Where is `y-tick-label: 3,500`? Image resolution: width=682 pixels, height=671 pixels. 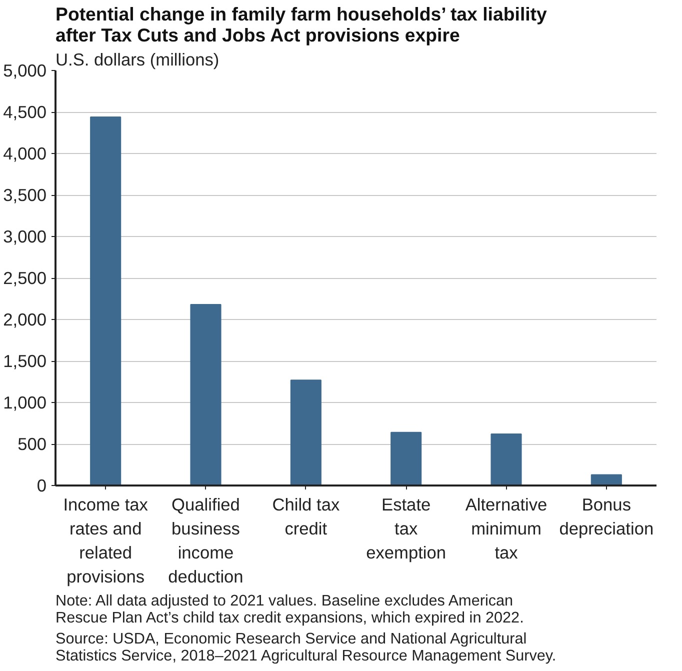
y-tick-label: 3,500 is located at coordinates (25, 195).